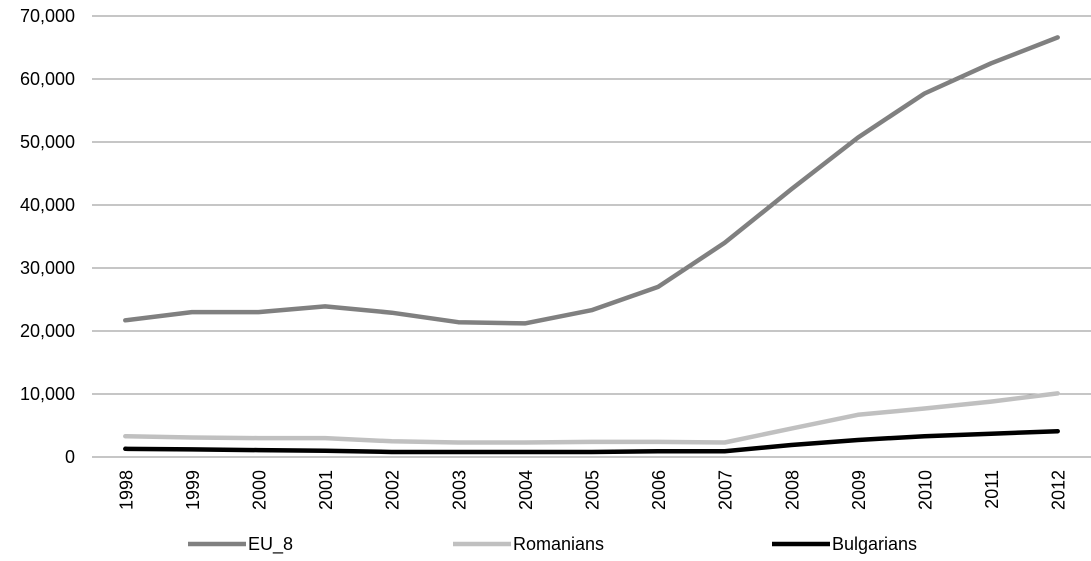 Image resolution: width=1091 pixels, height=561 pixels. Describe the element at coordinates (270, 544) in the screenshot. I see `legend-label: EU_8` at that location.